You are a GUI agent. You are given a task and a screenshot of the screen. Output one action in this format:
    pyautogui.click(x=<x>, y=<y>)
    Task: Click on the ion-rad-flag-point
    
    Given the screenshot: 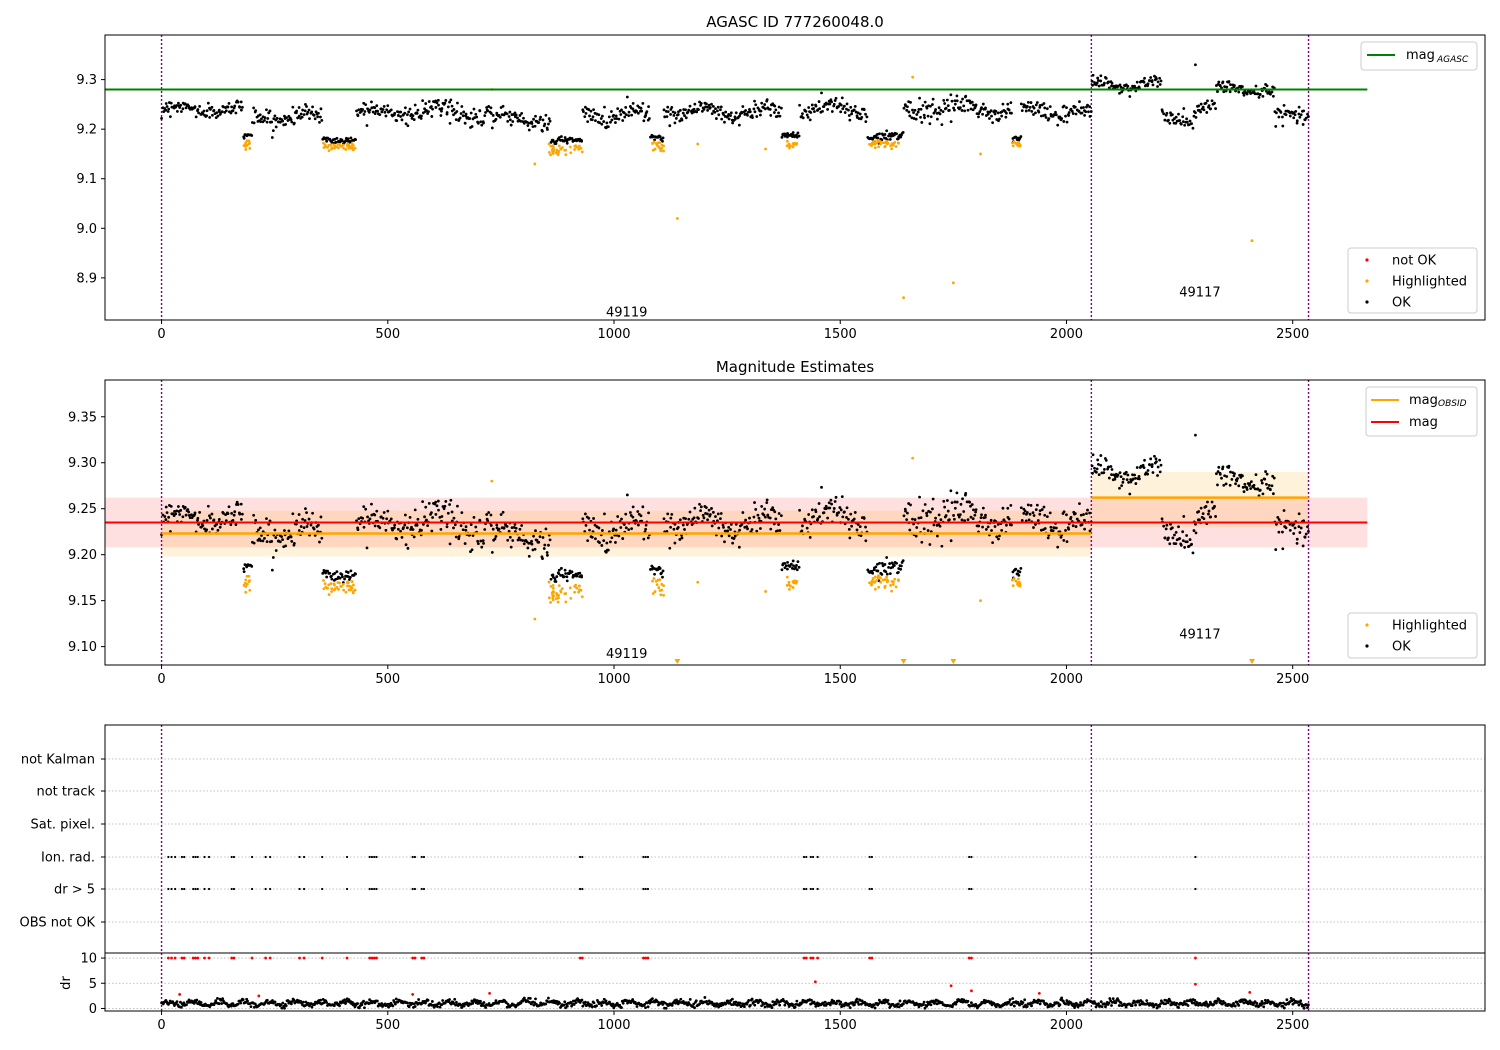 What is the action you would take?
    pyautogui.click(x=209, y=857)
    